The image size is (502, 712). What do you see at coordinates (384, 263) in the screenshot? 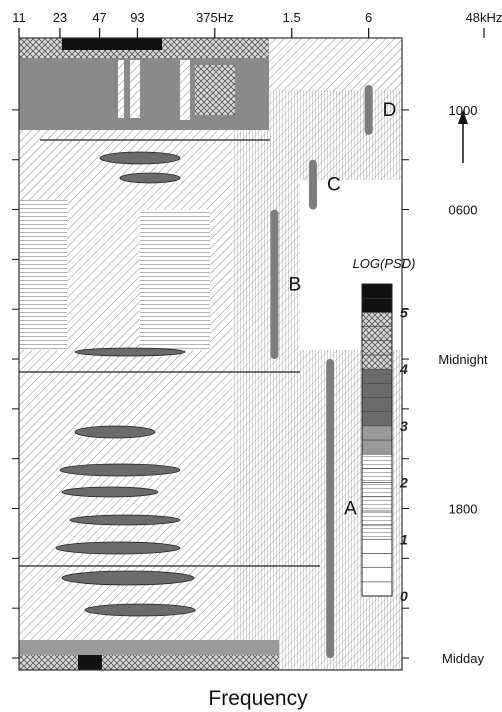
I see `legend-title: LOG(PSD)` at bounding box center [384, 263].